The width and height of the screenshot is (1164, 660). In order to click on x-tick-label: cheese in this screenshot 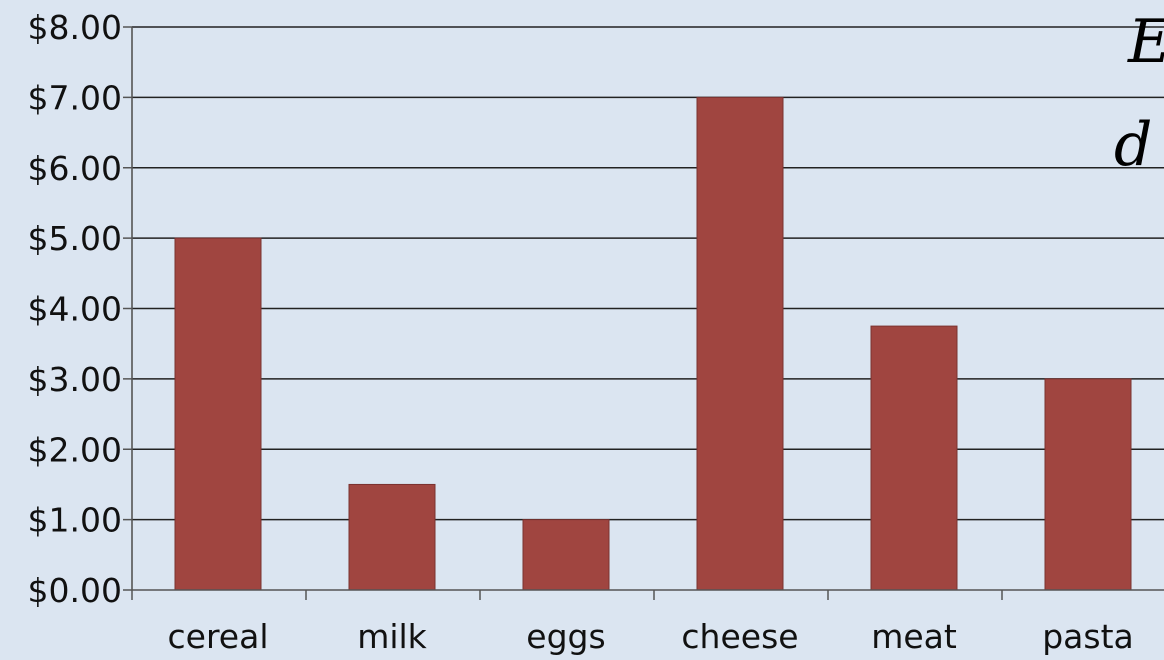, I will do `click(739, 636)`.